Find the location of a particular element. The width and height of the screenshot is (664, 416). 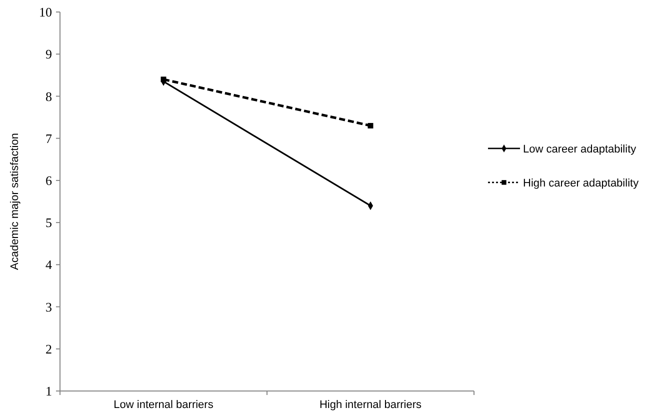

y-tick-label: 3 is located at coordinates (49, 306).